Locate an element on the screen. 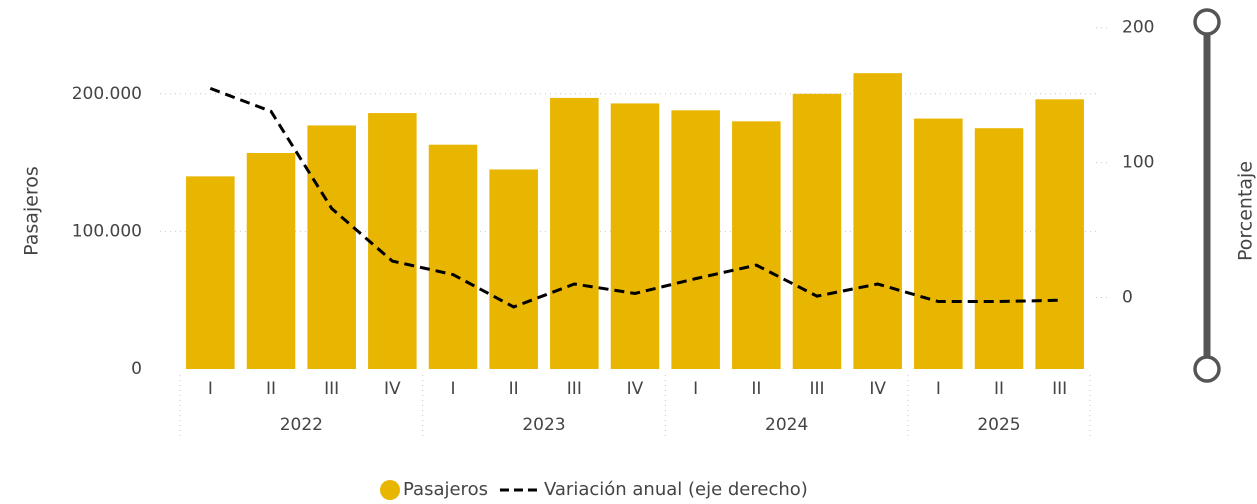 This screenshot has height=504, width=1257. legend-swatch is located at coordinates (390, 490).